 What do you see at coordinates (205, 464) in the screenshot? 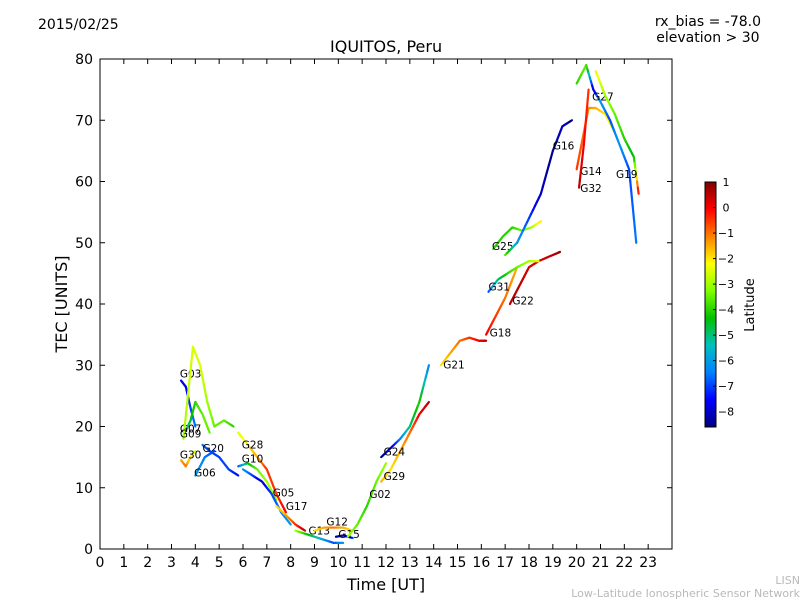
I see `series-g06: G06` at bounding box center [205, 464].